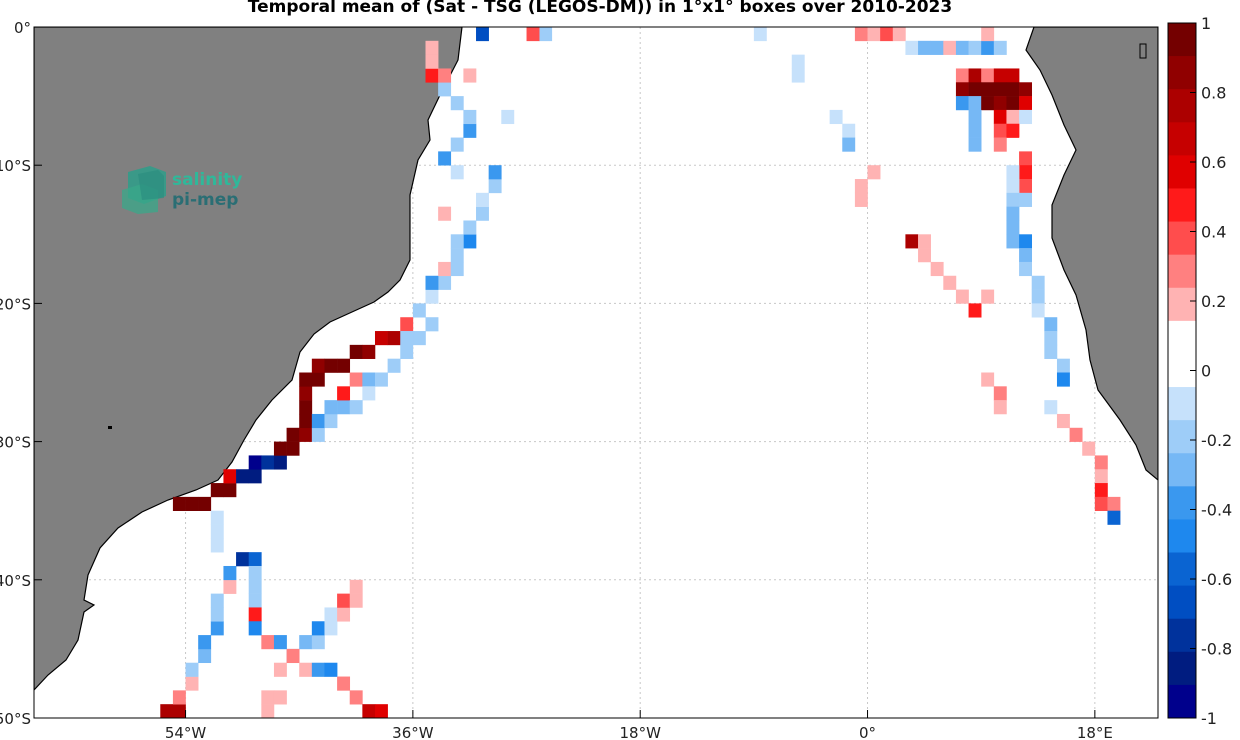 The width and height of the screenshot is (1240, 740). Describe the element at coordinates (1206, 23) in the screenshot. I see `colorbar-tick-label: 1` at that location.